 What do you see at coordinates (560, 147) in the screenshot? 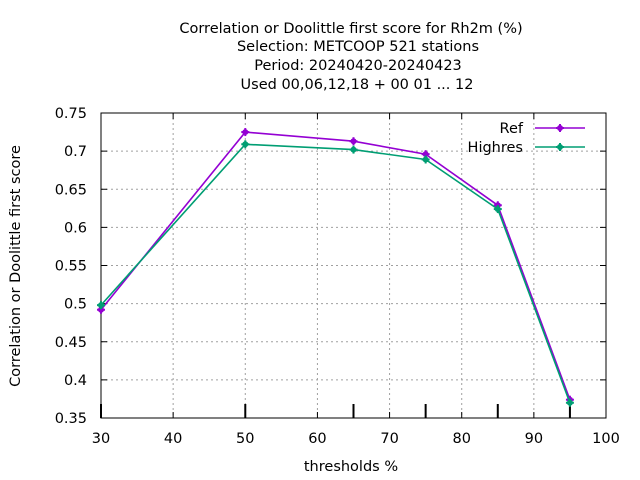
I see `legend-marker-highres` at bounding box center [560, 147].